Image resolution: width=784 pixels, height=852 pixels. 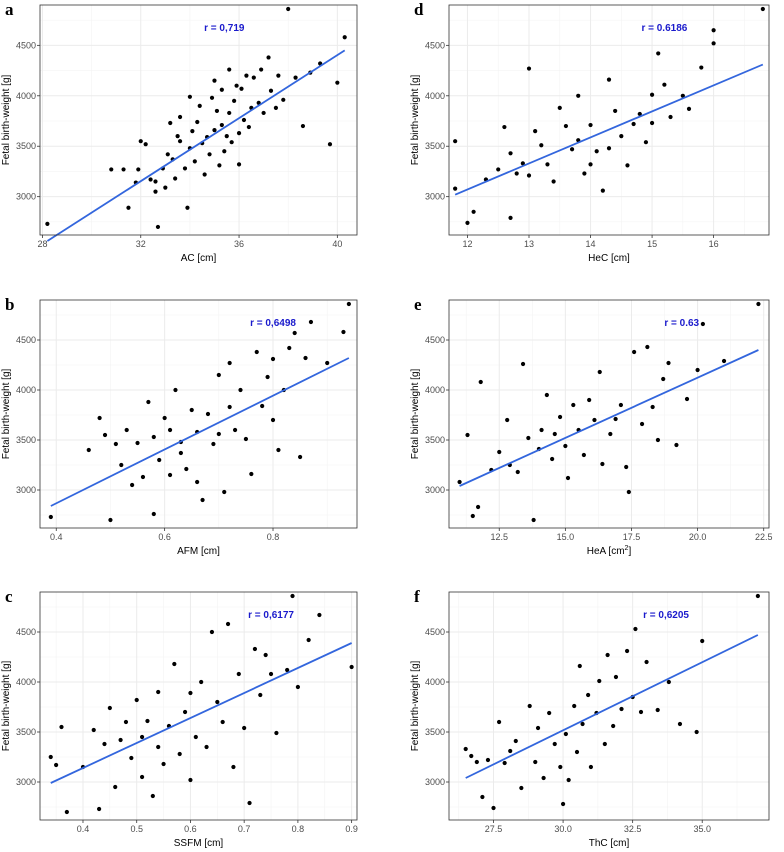 I want to click on x-tick-label: 0.4, so click(x=56, y=537).